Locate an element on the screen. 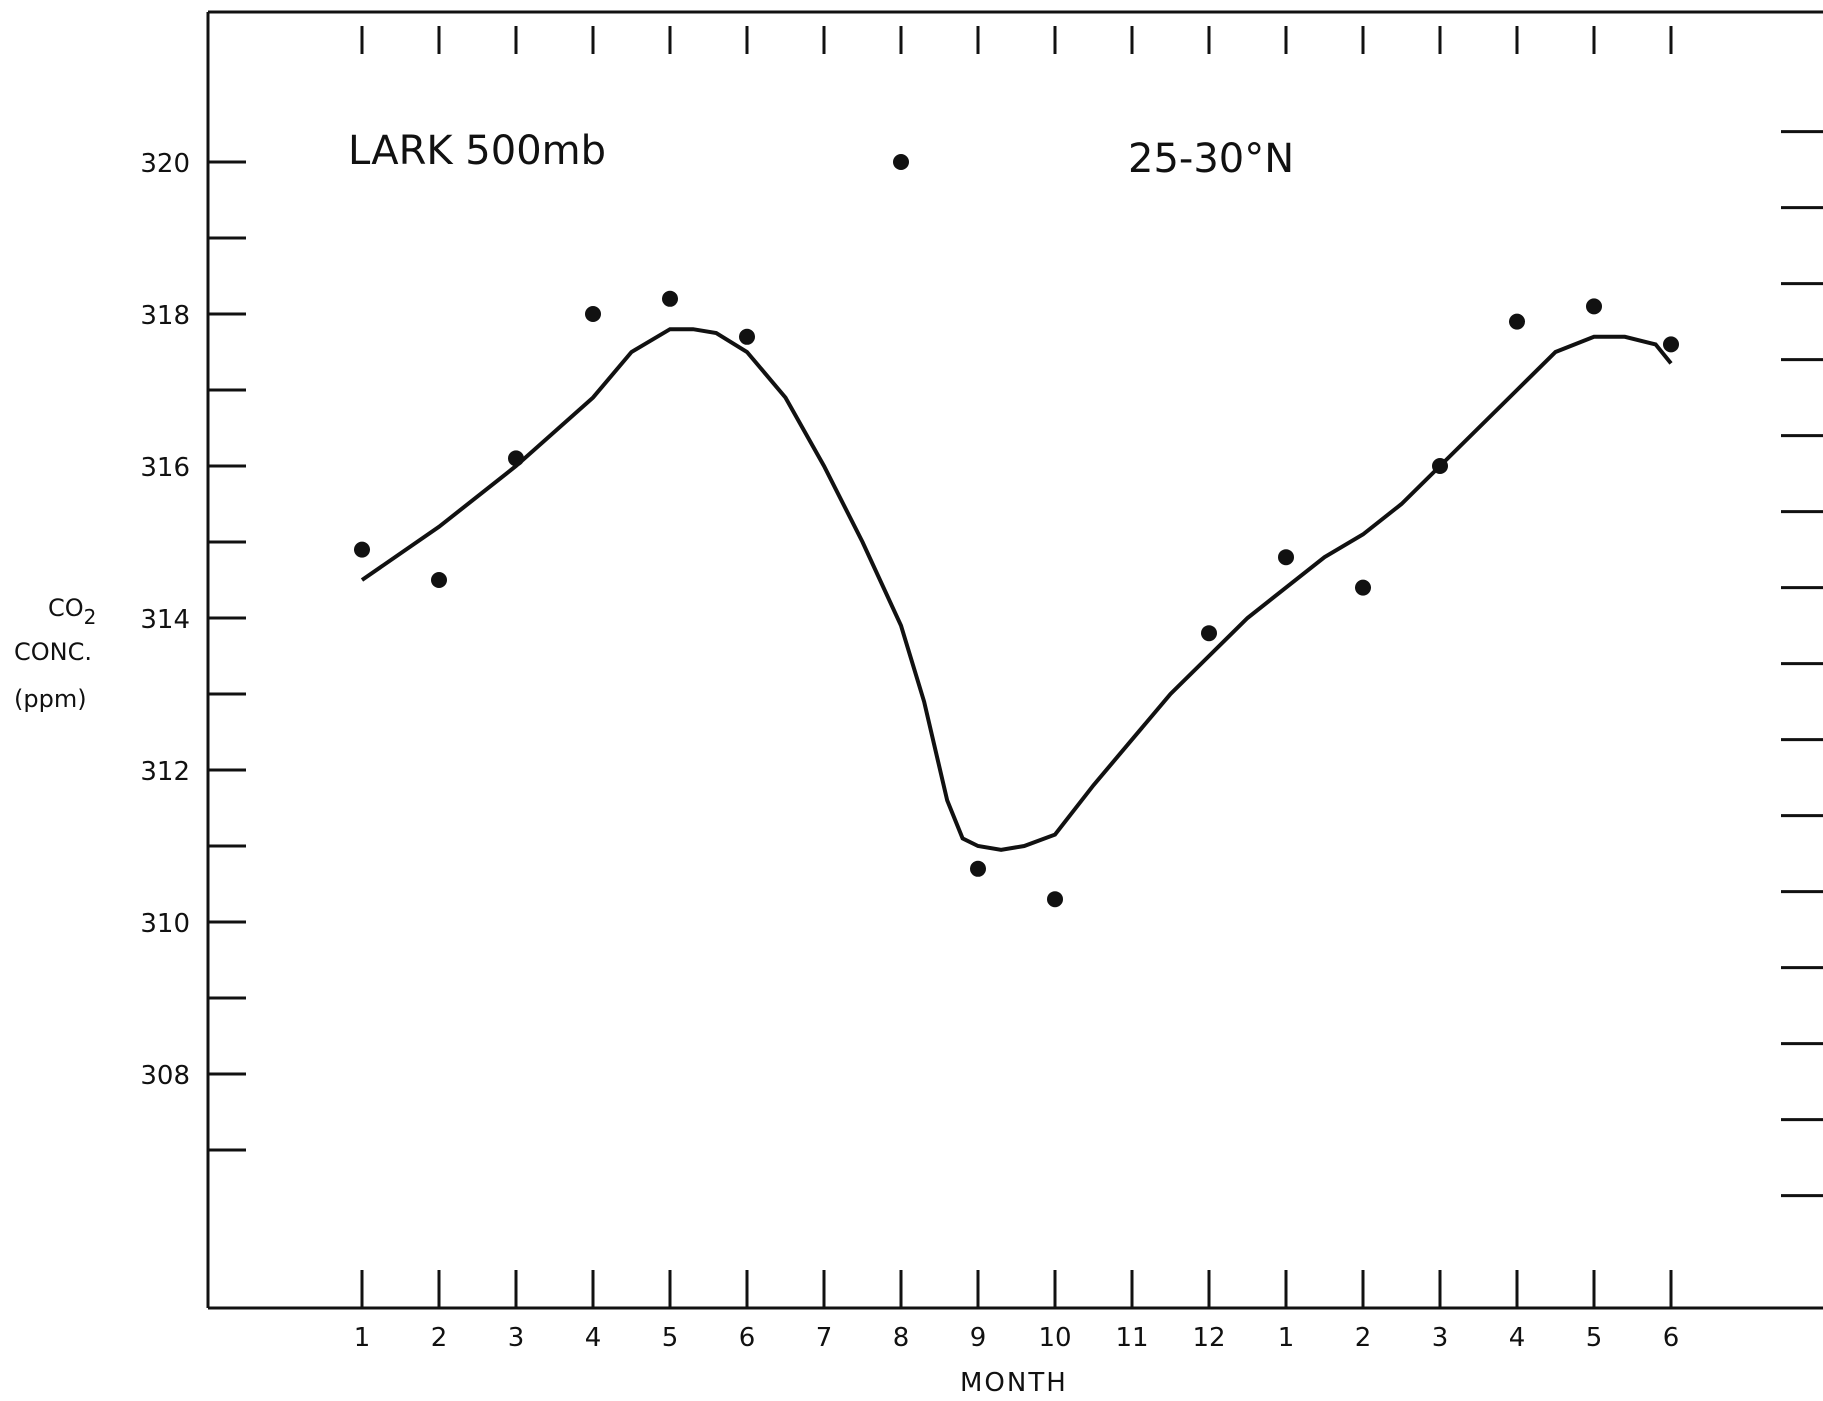 This screenshot has width=1823, height=1401. y-tick-label: 310 is located at coordinates (165, 924).